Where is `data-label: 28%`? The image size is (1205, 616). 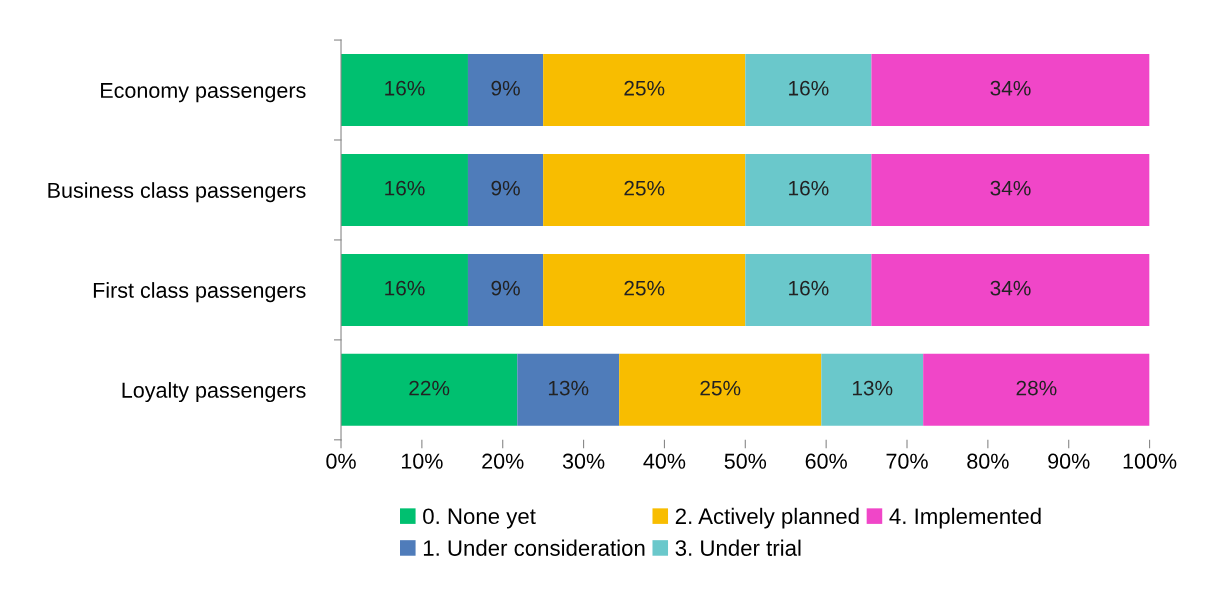 data-label: 28% is located at coordinates (1036, 388).